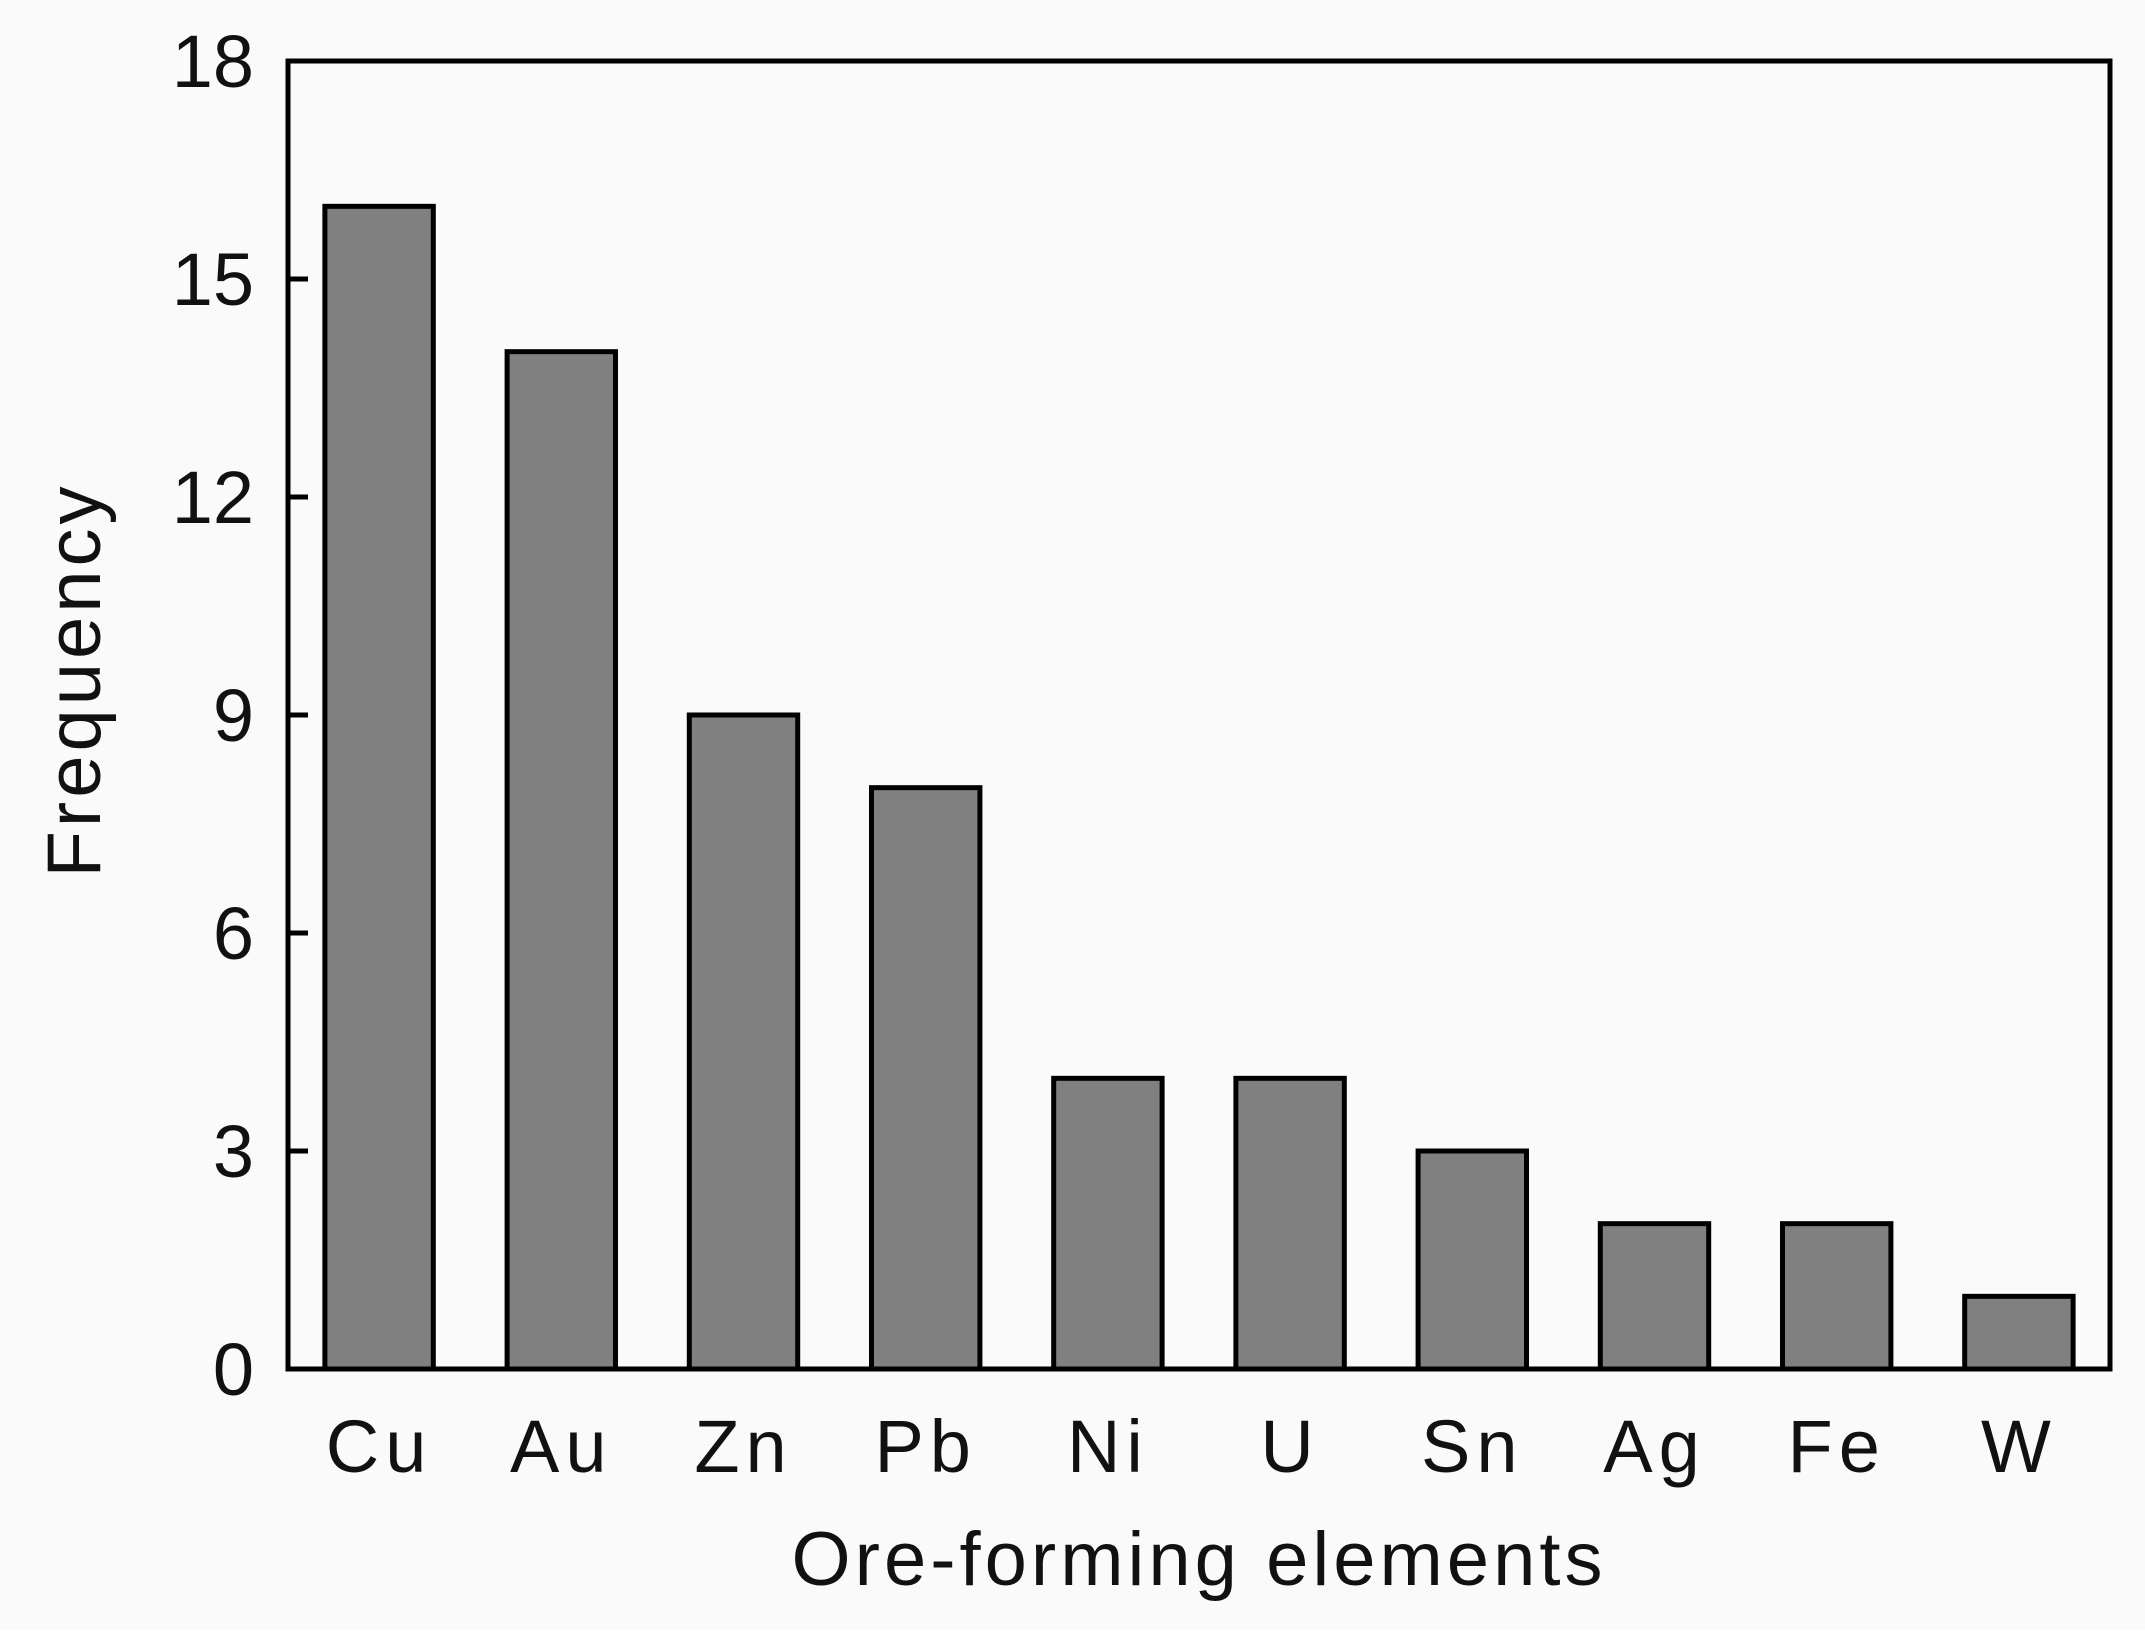  Describe the element at coordinates (743, 1446) in the screenshot. I see `x-category-label: Zn` at that location.